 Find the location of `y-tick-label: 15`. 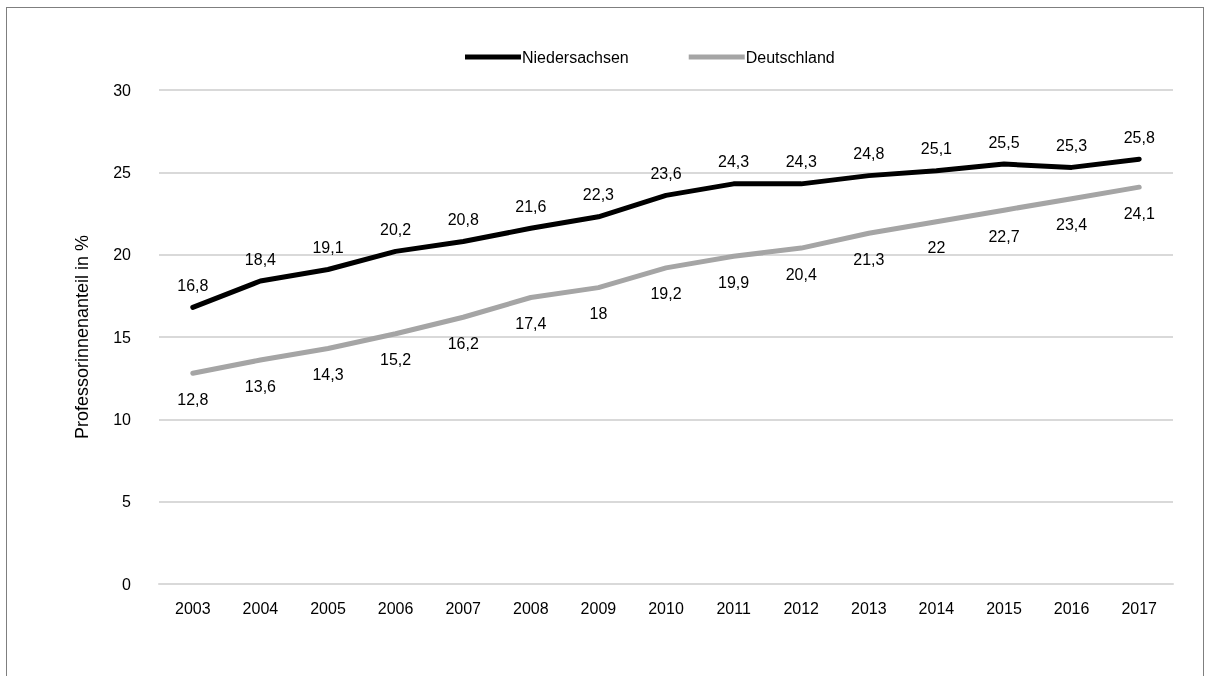

y-tick-label: 15 is located at coordinates (122, 337).